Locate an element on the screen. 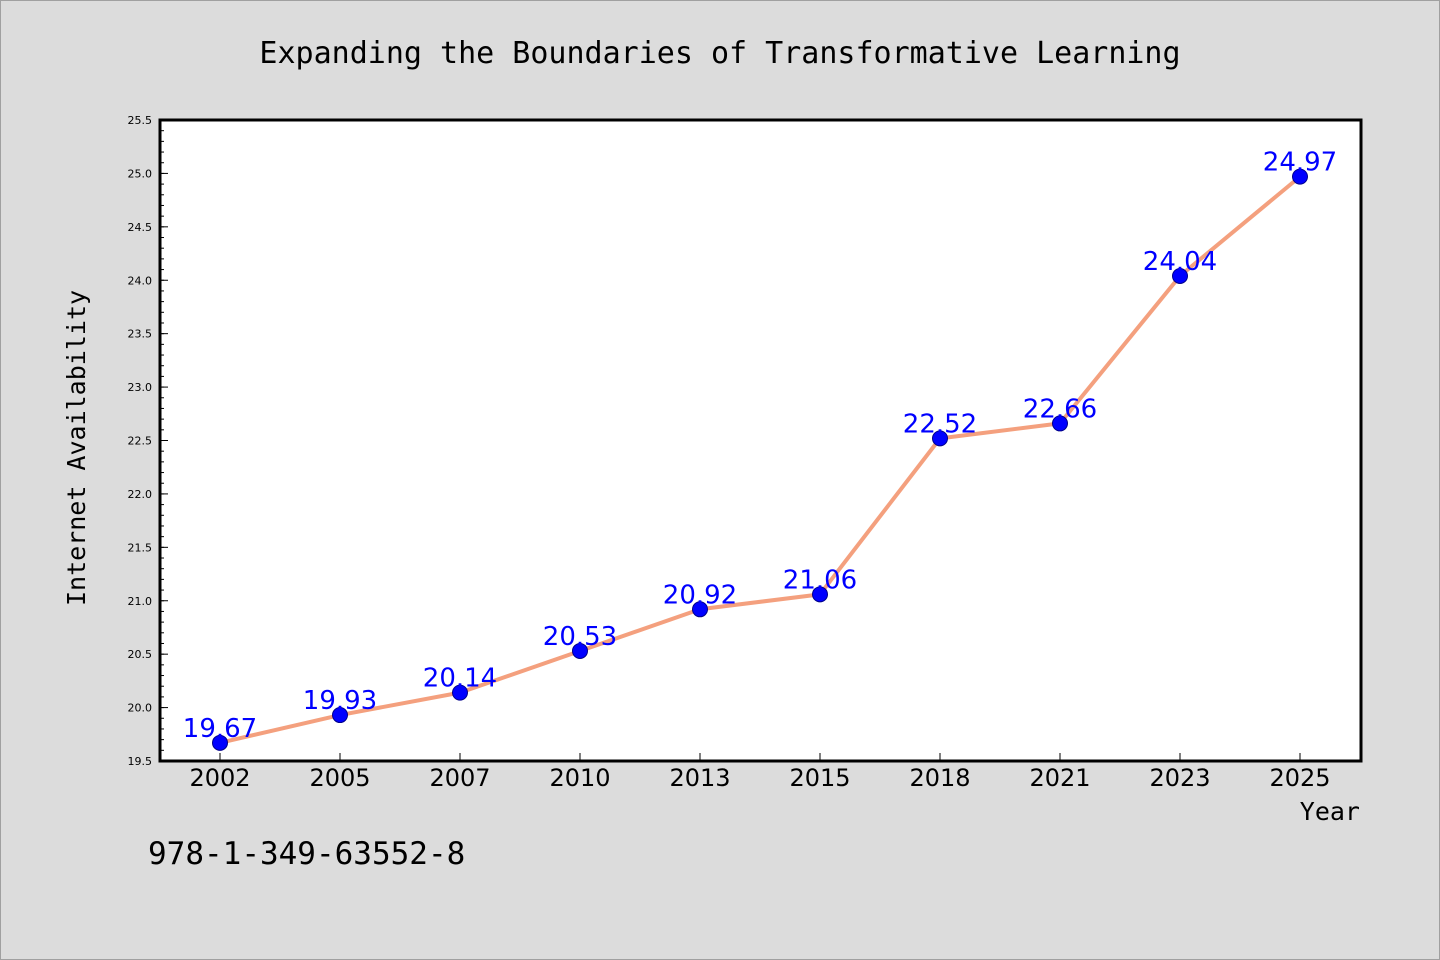 The height and width of the screenshot is (960, 1440). x-tick-label: 2025 is located at coordinates (1299, 778).